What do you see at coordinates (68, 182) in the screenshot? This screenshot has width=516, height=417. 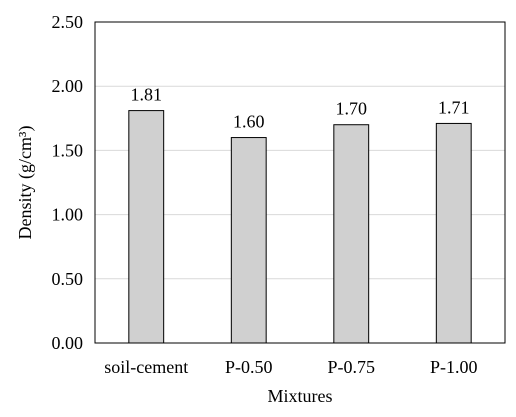 I see `y-tick-labels: 0.00 0.50 1.00 1.50 2.00 2.50` at bounding box center [68, 182].